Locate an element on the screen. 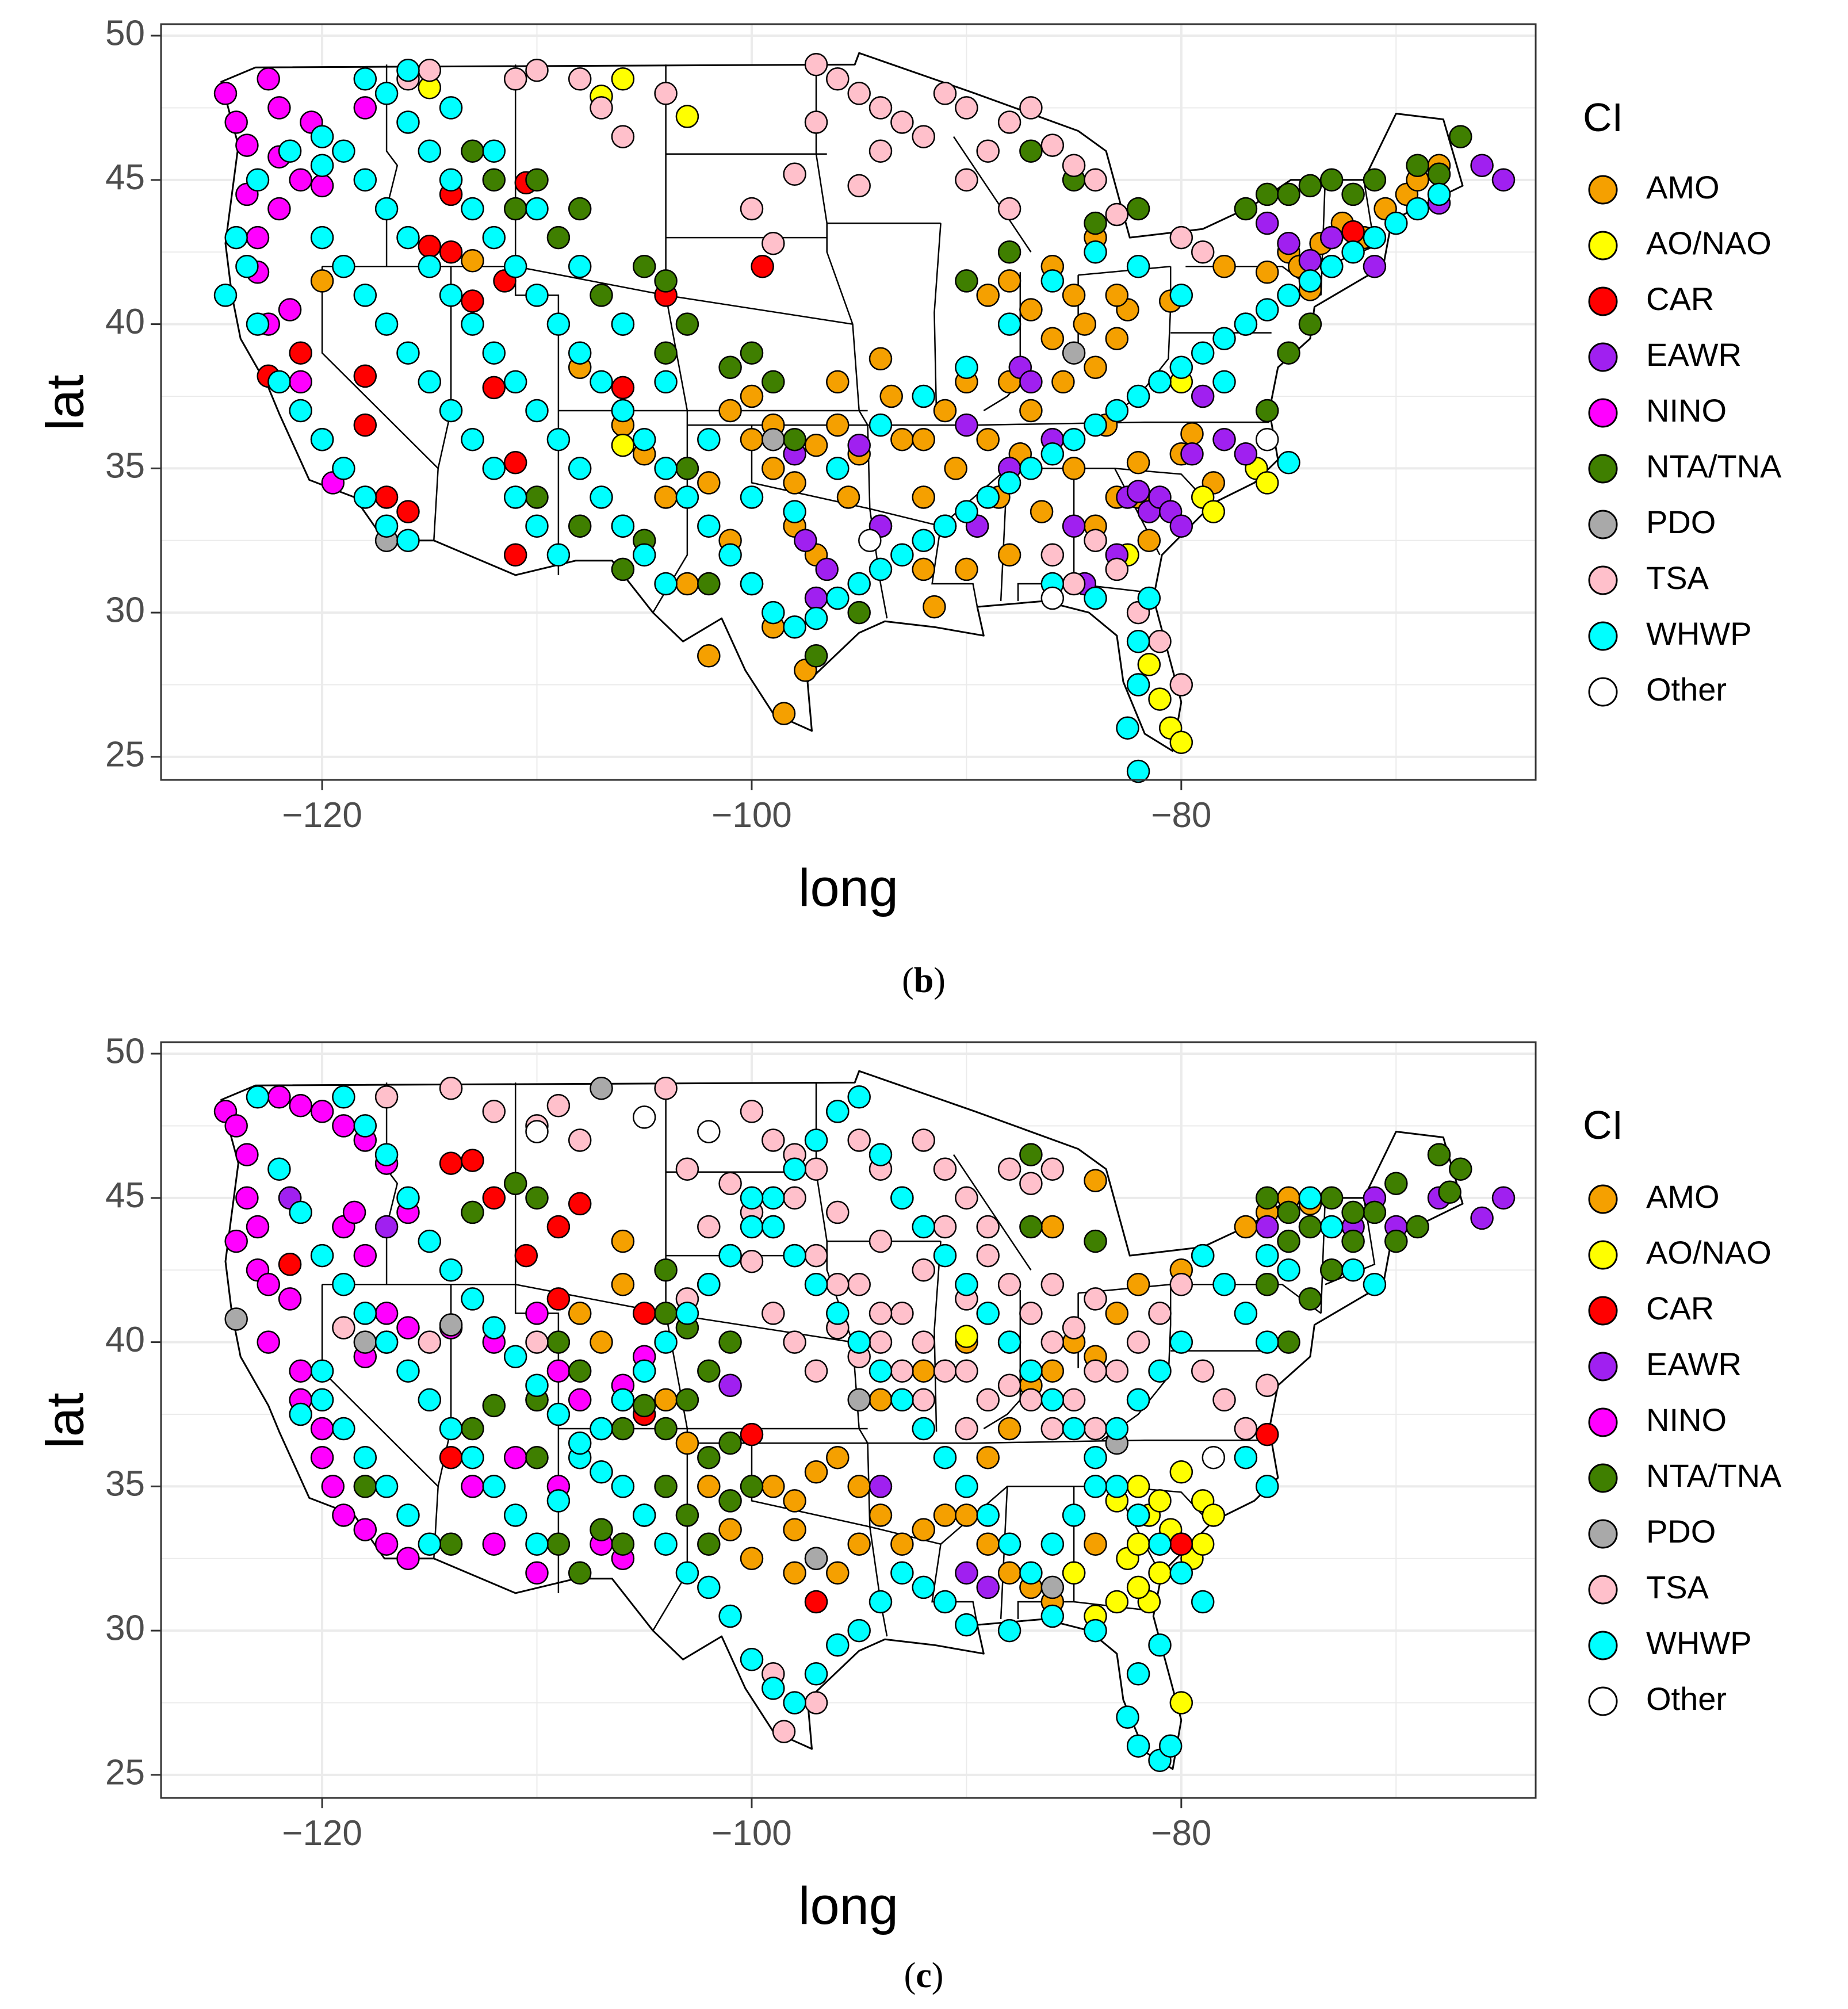 Image resolution: width=1848 pixels, height=2009 pixels. panel-c-y-tick-label: 30 is located at coordinates (125, 1628).